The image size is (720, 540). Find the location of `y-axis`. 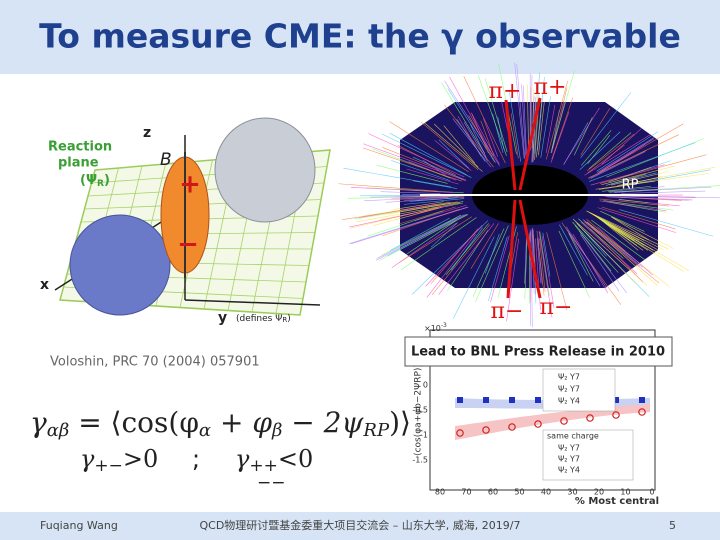

y-axis is located at coordinates (252, 302).